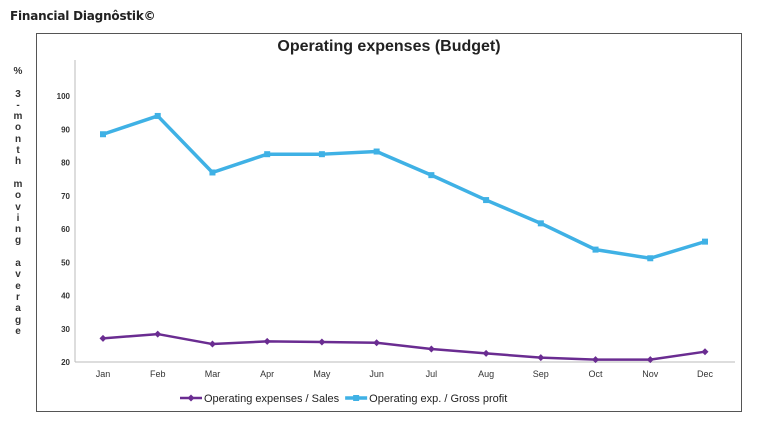  I want to click on y-tick-label: 90, so click(65, 129).